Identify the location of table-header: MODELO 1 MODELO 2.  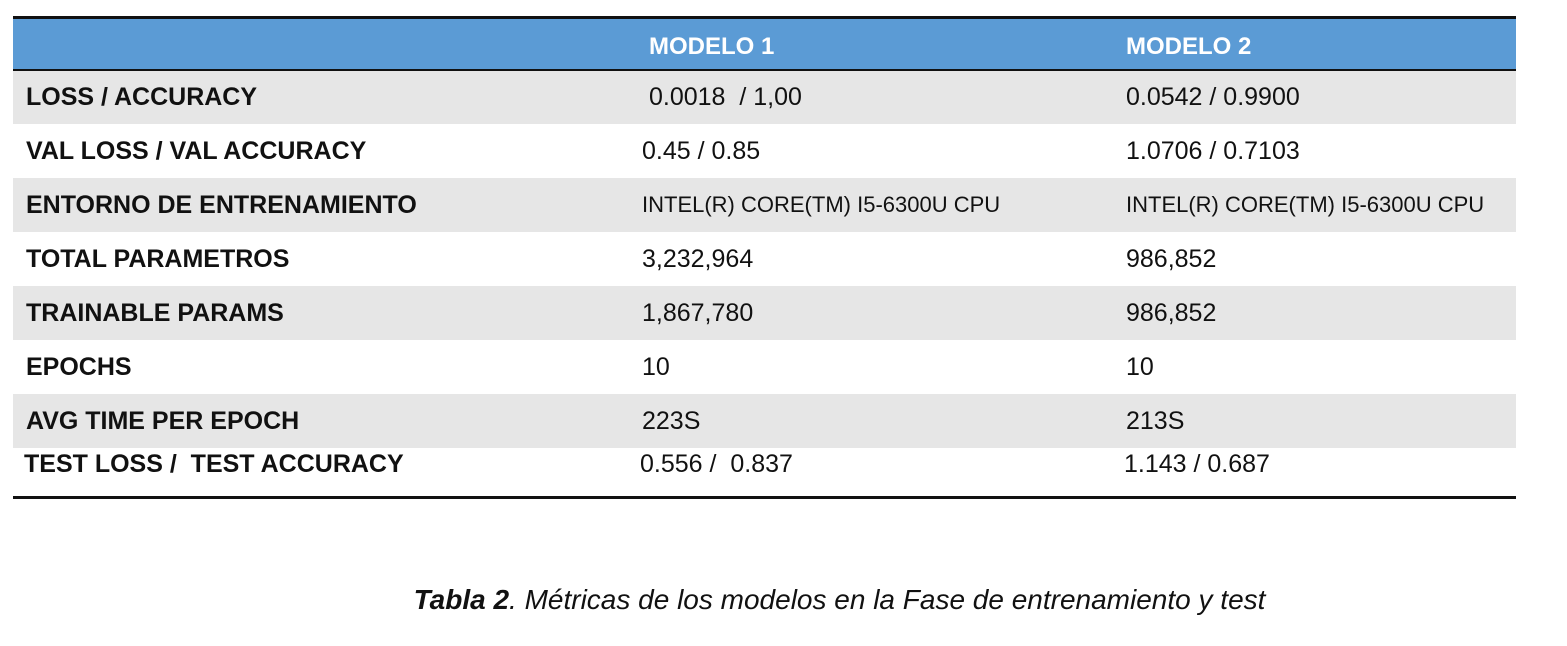
(764, 45).